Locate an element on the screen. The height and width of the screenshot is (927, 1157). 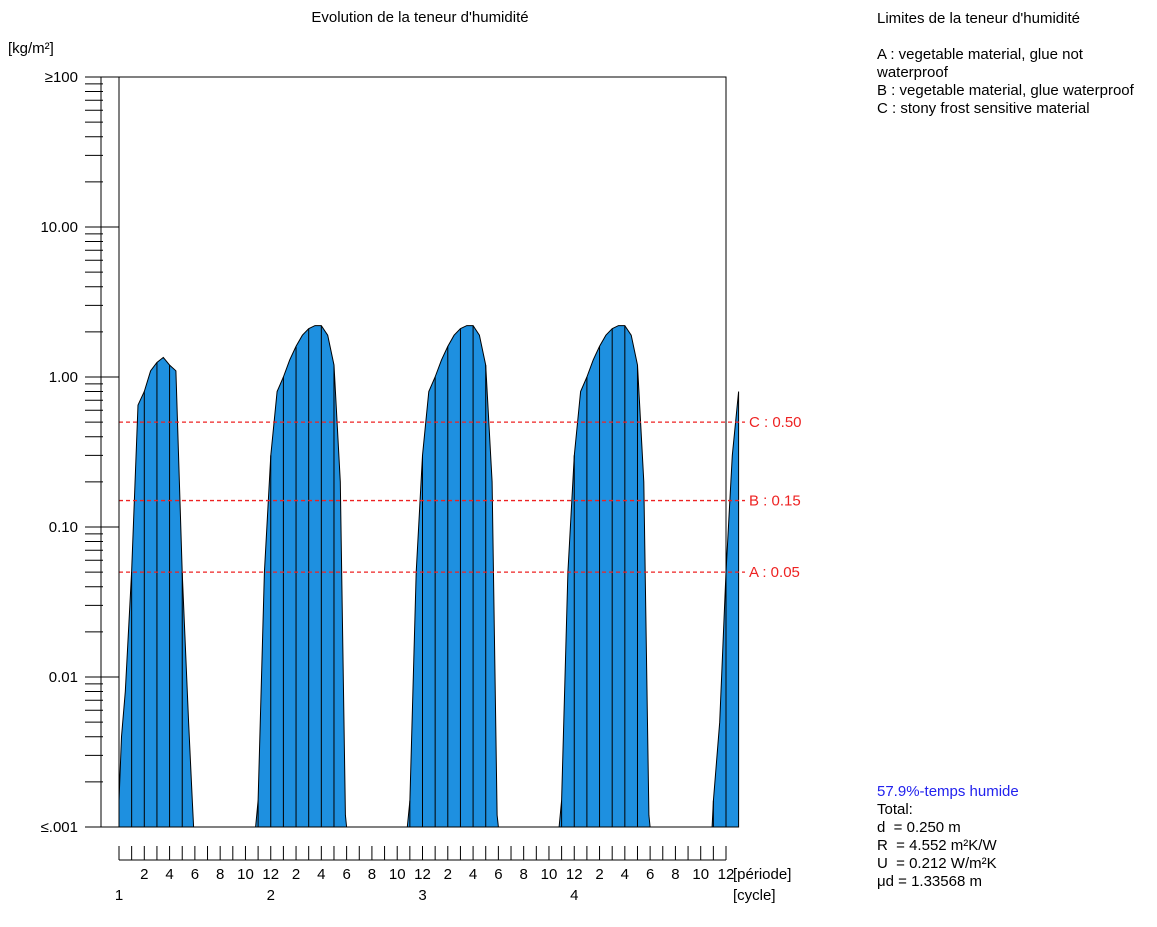
y-tick-label: ≥100 is located at coordinates (61, 77).